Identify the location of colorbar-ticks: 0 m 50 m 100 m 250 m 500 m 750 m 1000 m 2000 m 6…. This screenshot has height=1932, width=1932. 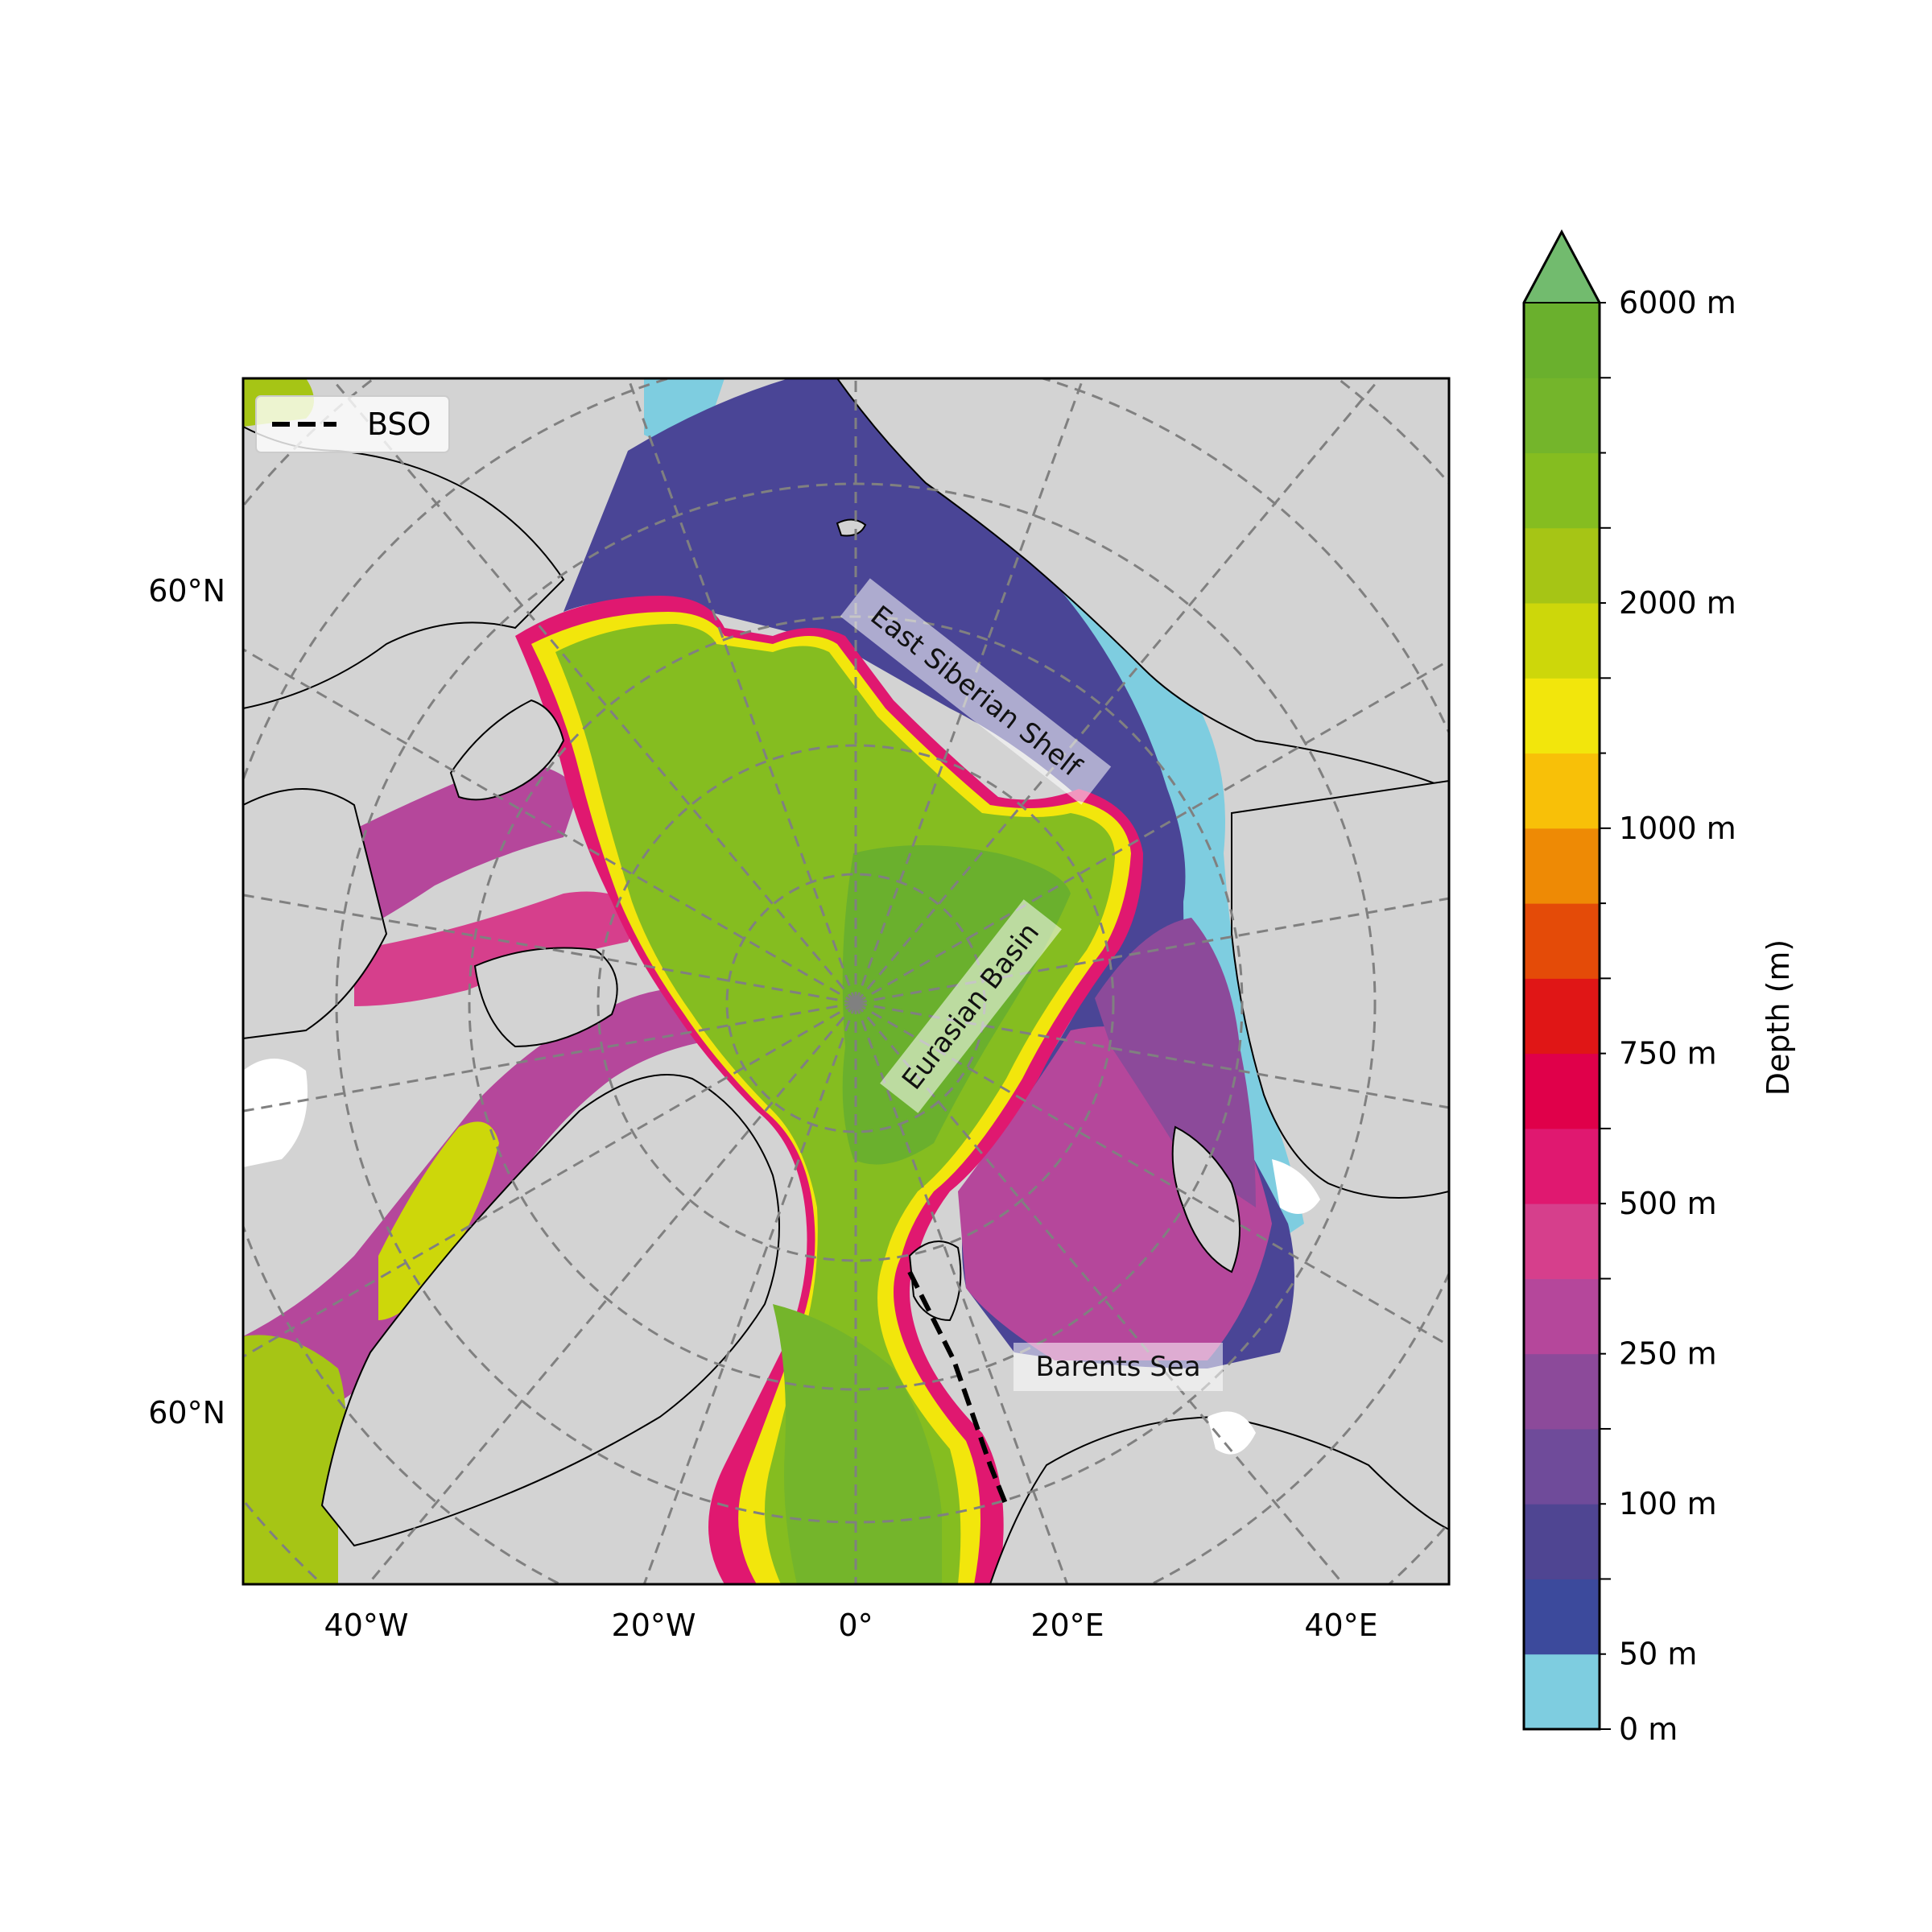
(1668, 1016).